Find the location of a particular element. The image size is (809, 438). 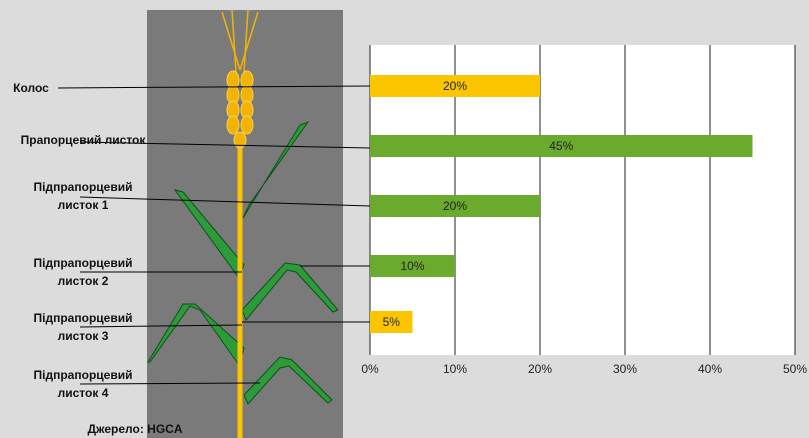

x-tick-label: 40% is located at coordinates (710, 369).